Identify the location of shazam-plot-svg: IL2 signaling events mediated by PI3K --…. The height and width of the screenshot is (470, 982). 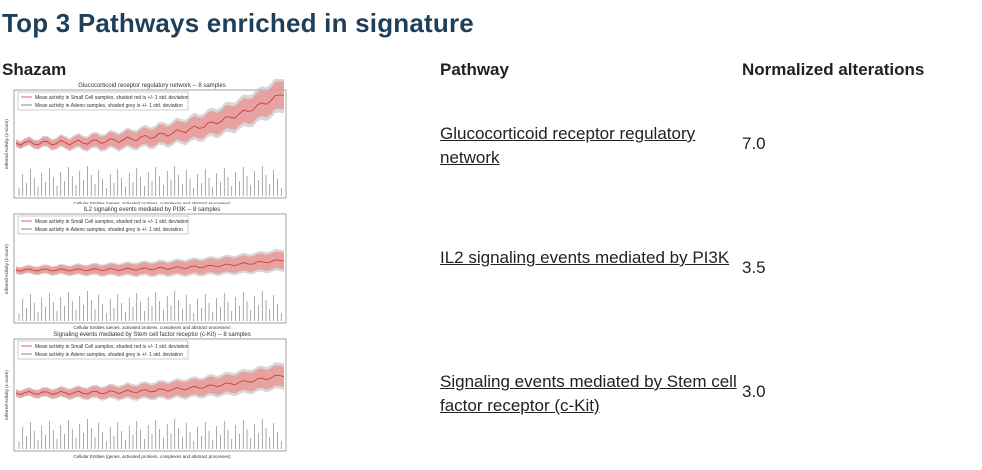
(145, 268).